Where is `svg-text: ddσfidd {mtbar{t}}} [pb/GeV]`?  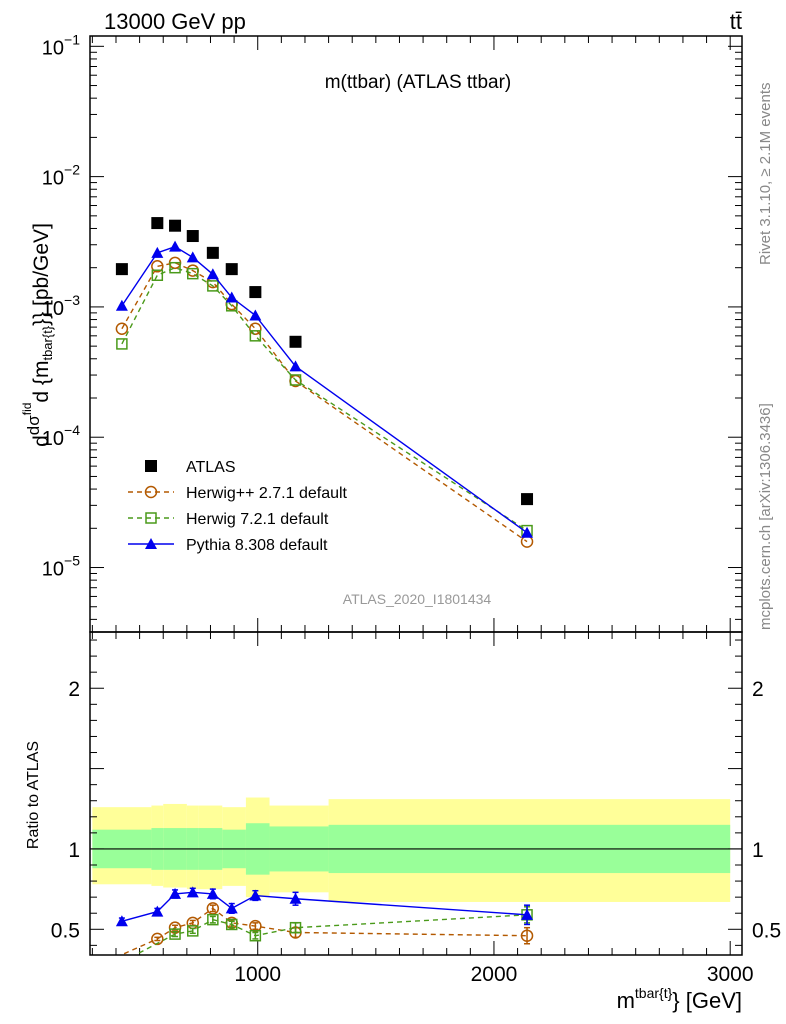 svg-text: ddσfidd {mtbar{t}}} [pb/GeV] is located at coordinates (37, 335).